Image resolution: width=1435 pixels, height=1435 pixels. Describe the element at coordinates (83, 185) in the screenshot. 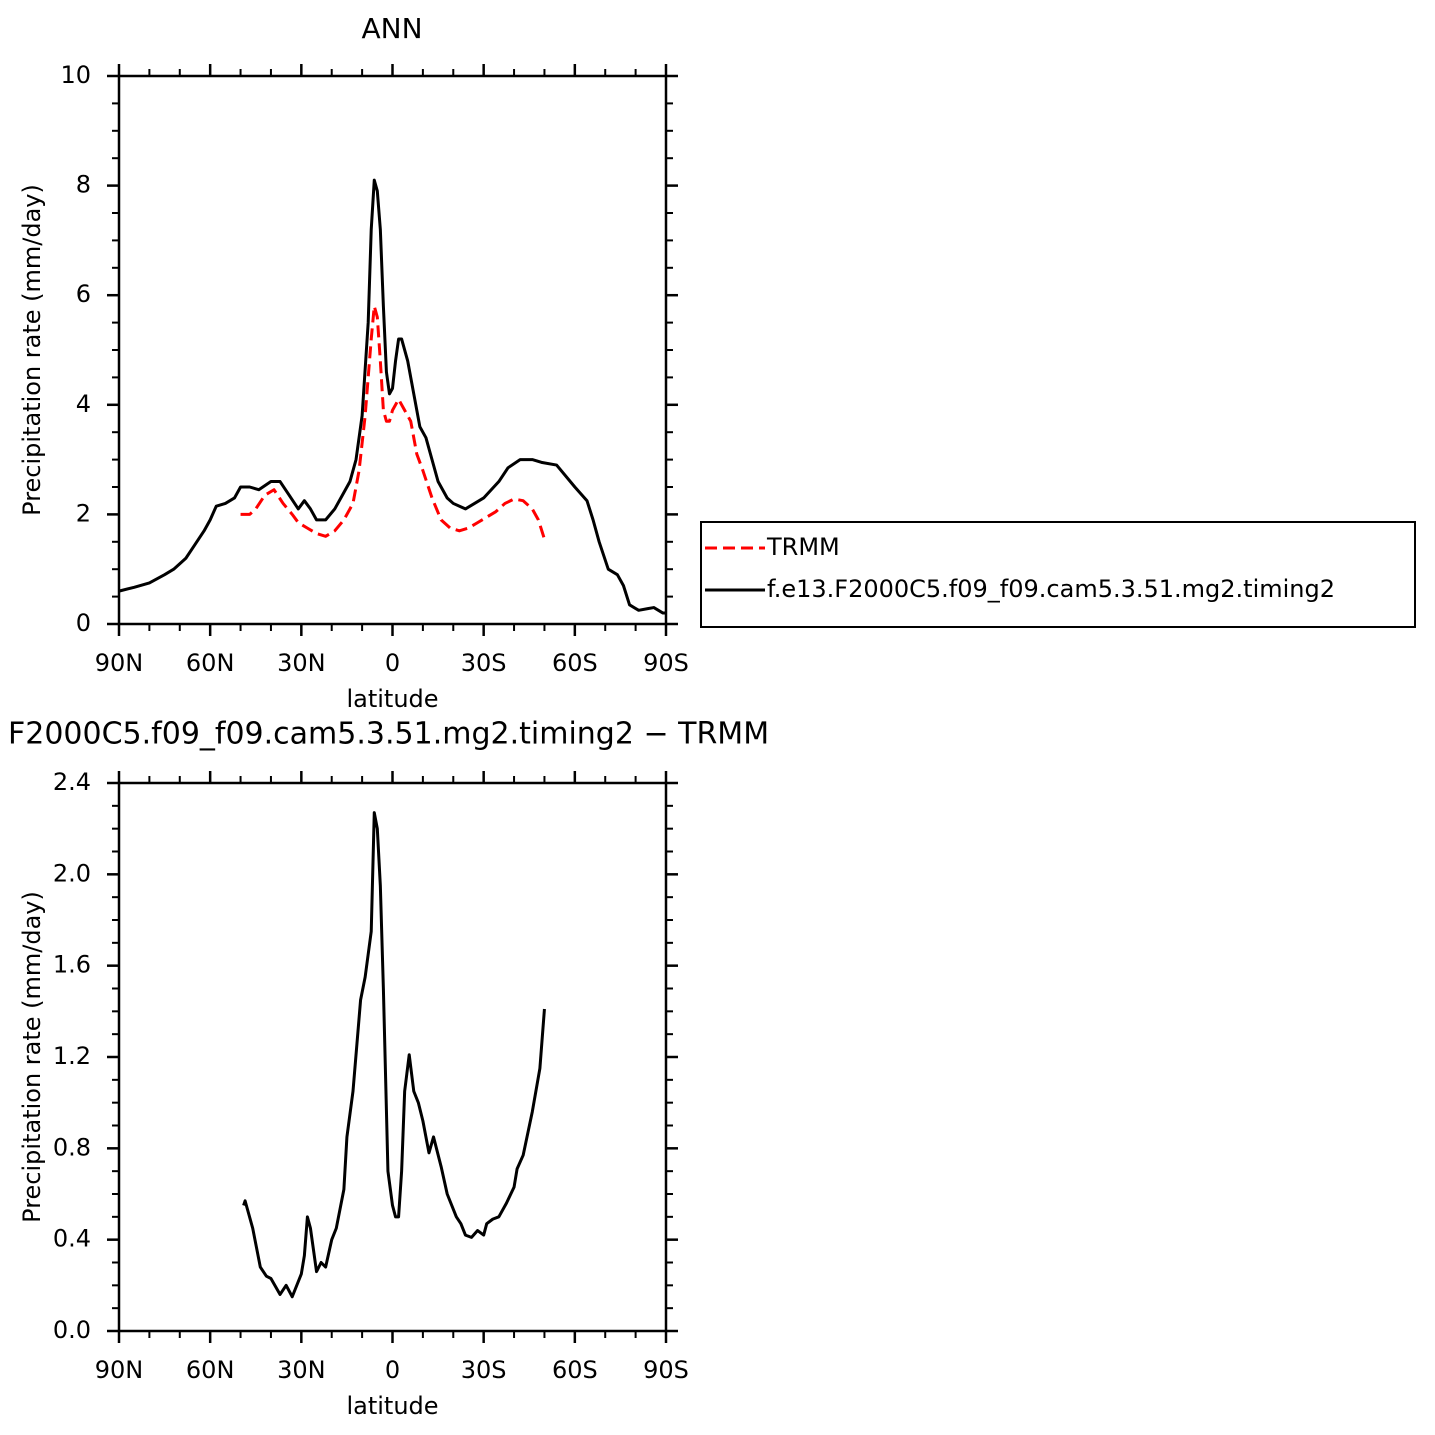

I see `y-tick-label: 8` at that location.